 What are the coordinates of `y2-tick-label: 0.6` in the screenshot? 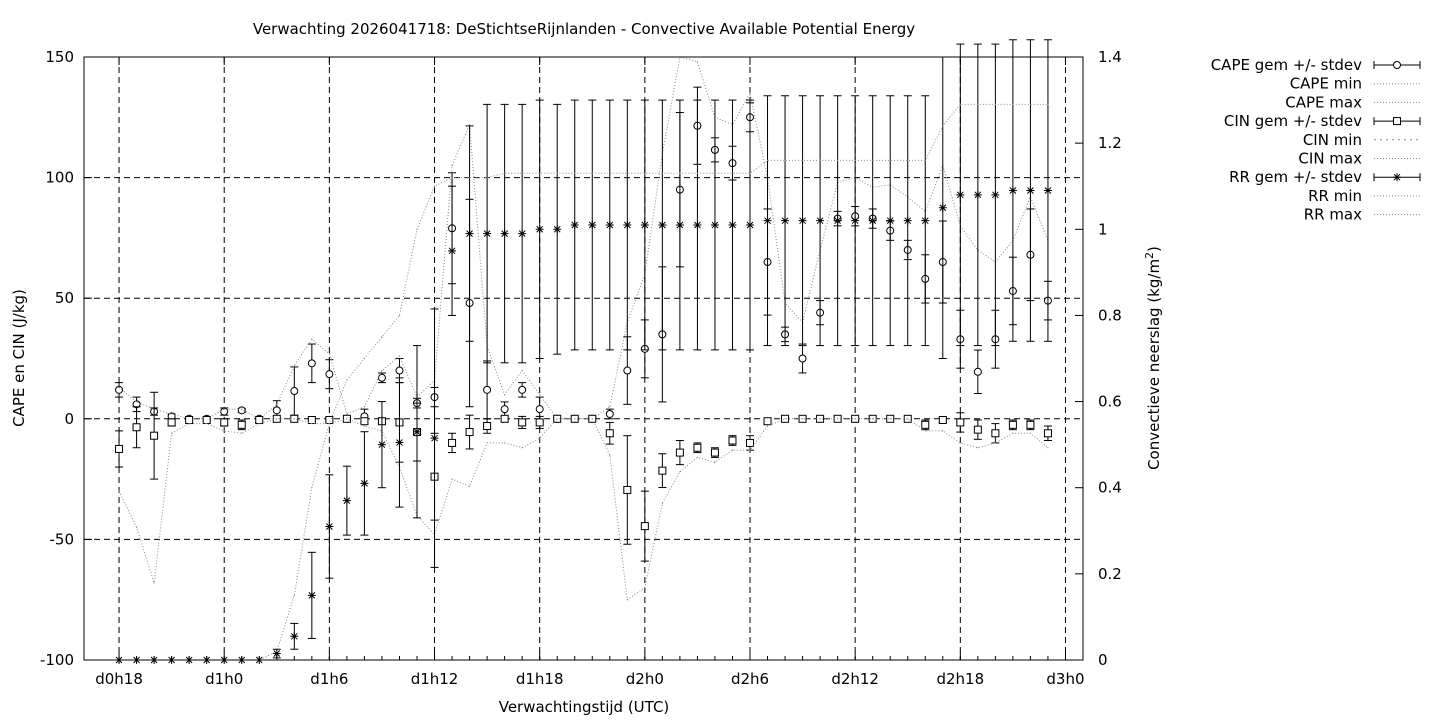 It's located at (1110, 402).